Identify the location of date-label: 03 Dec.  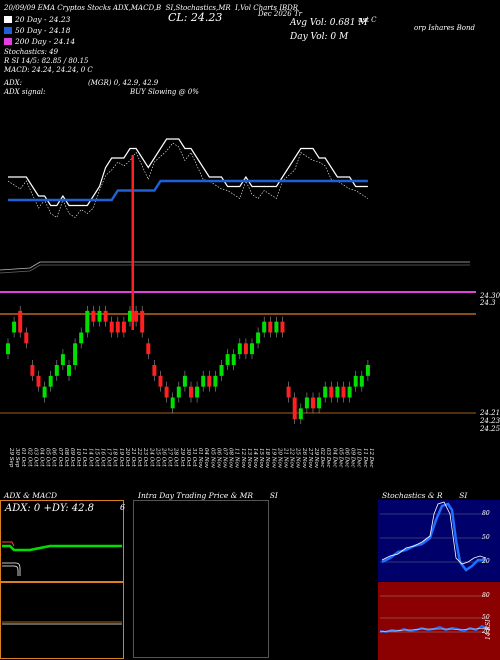
(328, 458).